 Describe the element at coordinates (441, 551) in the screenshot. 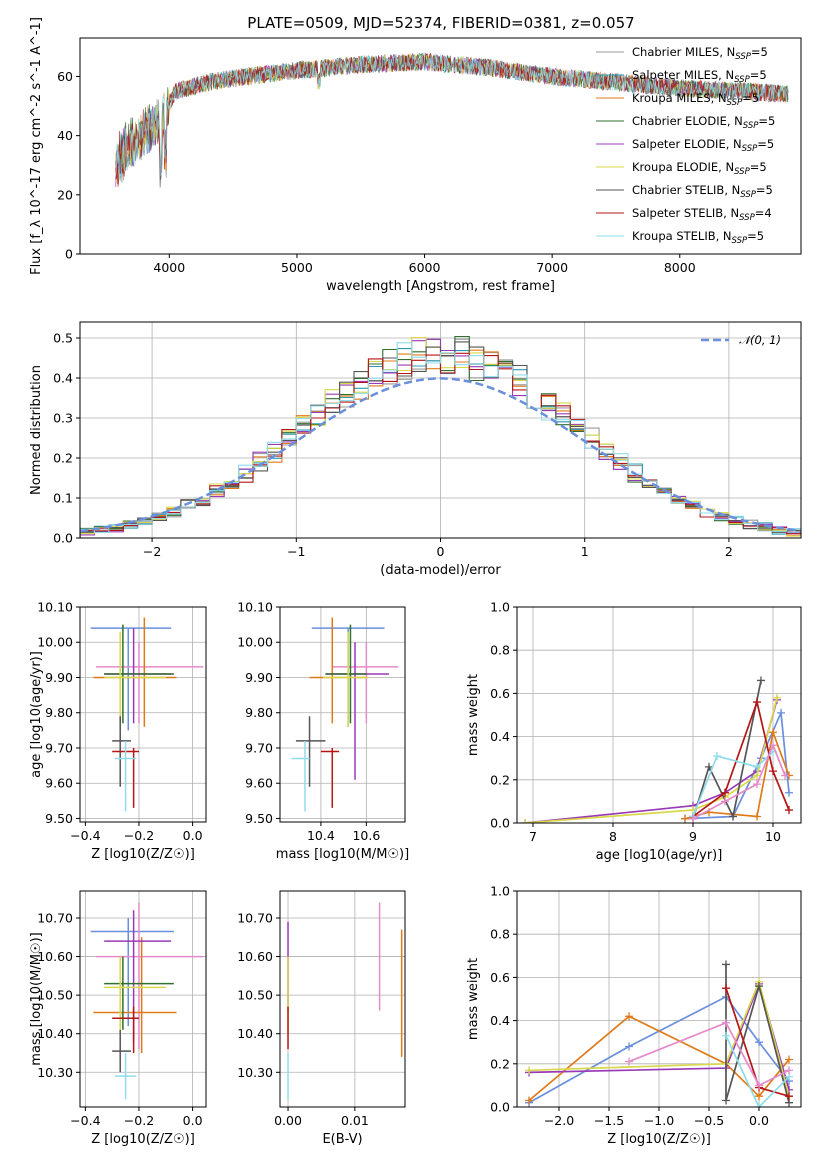

I see `x-tick-label: 0` at that location.